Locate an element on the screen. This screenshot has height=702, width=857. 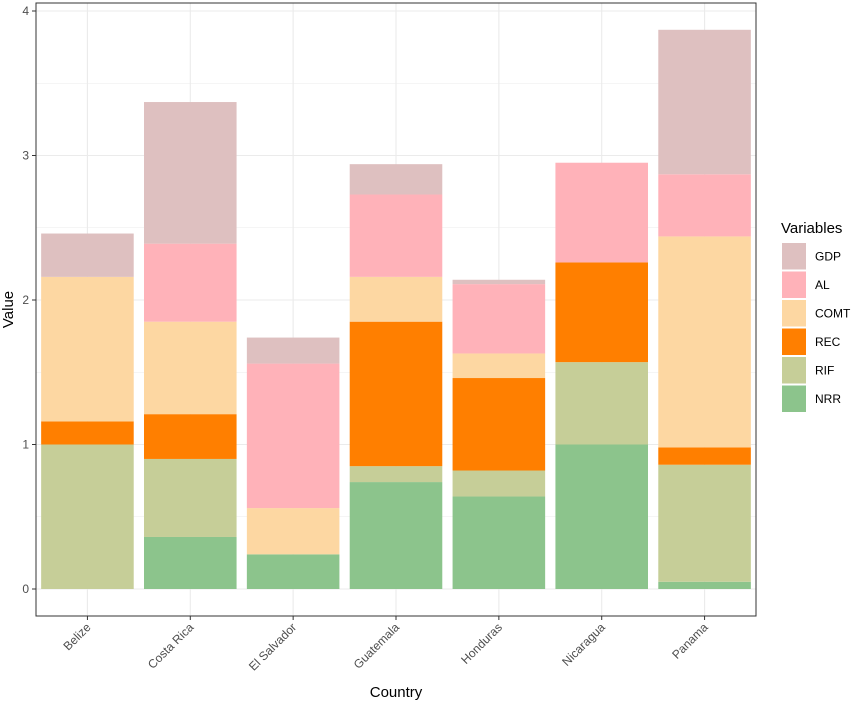
x-tick-label: Guatemala is located at coordinates (377, 646).